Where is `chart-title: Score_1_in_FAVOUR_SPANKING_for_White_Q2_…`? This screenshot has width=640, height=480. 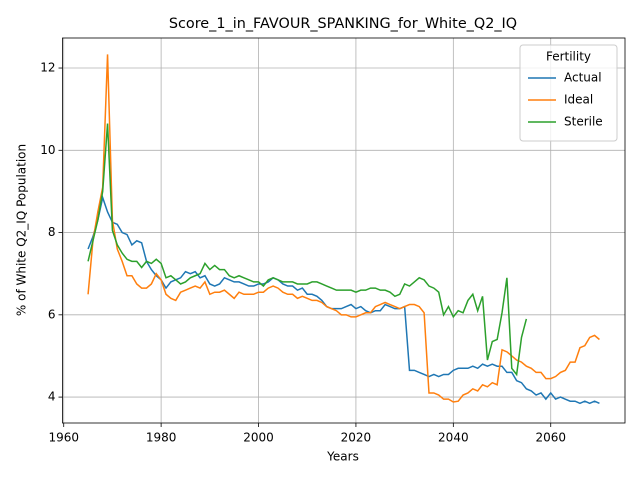 chart-title: Score_1_in_FAVOUR_SPANKING_for_White_Q2_… is located at coordinates (343, 24).